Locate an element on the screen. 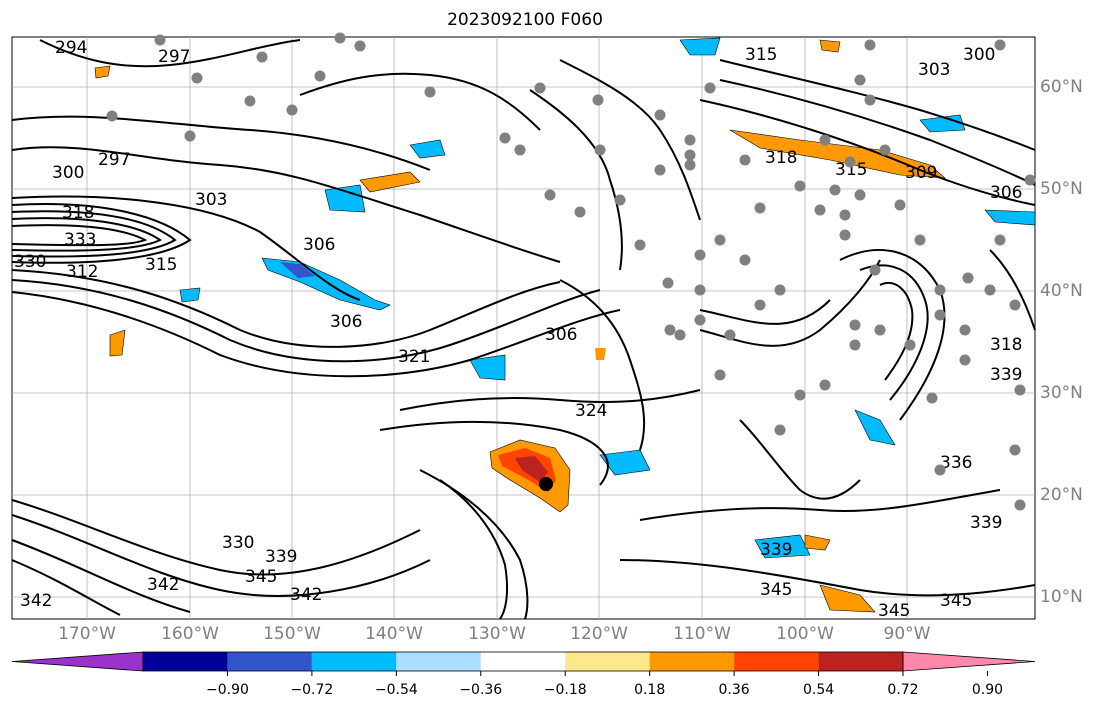 Image resolution: width=1102 pixels, height=710 pixels. colorbar-extend-high is located at coordinates (969, 661).